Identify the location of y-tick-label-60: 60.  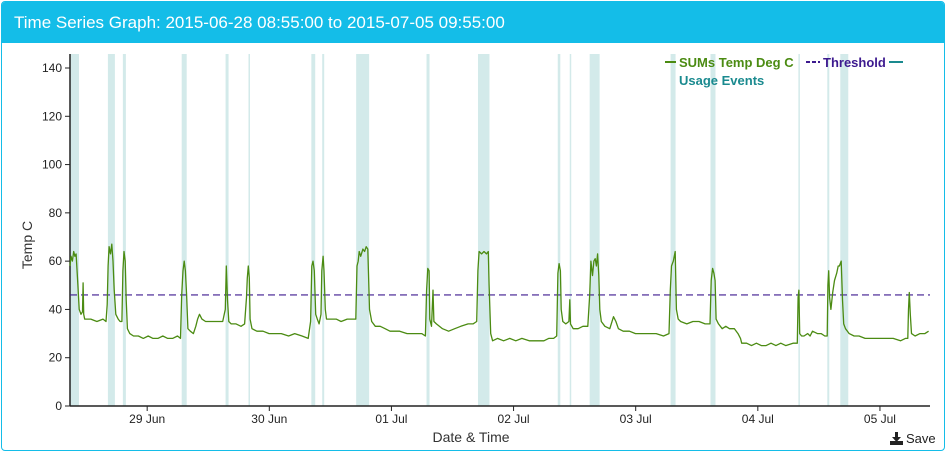
(56, 261).